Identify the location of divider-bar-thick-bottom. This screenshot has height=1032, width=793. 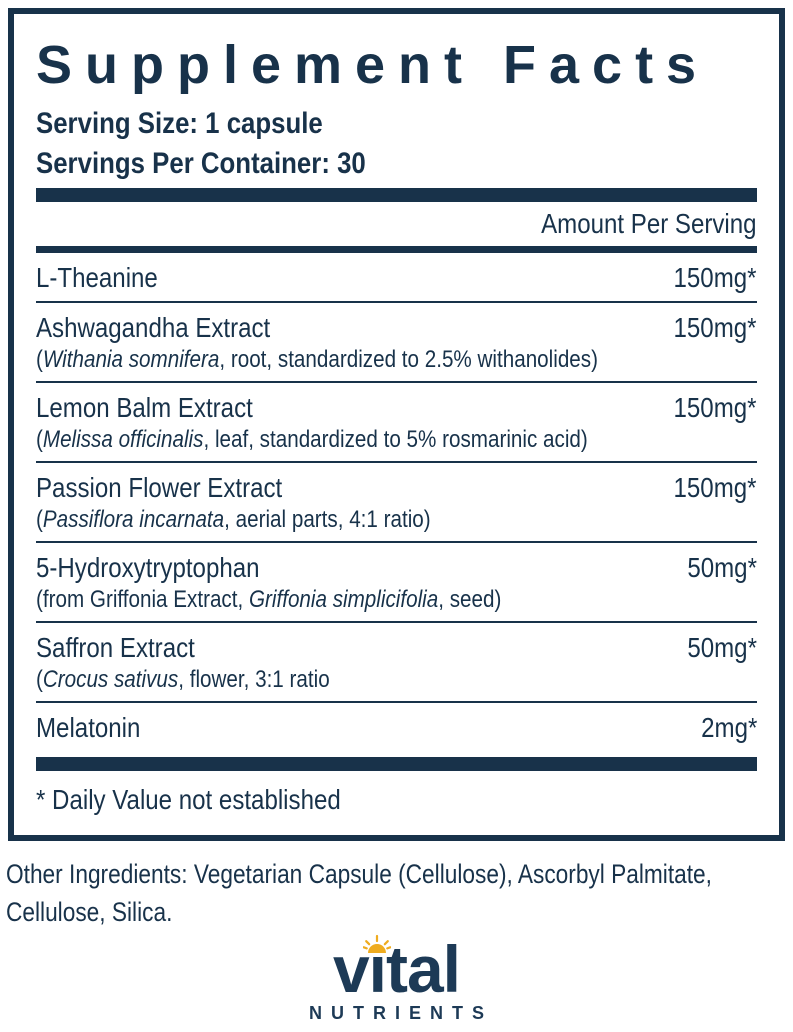
(396, 764).